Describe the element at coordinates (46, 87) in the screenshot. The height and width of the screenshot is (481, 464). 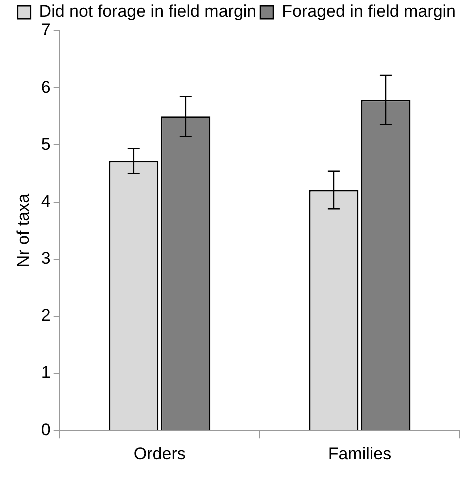
I see `y-tick-label: 6` at that location.